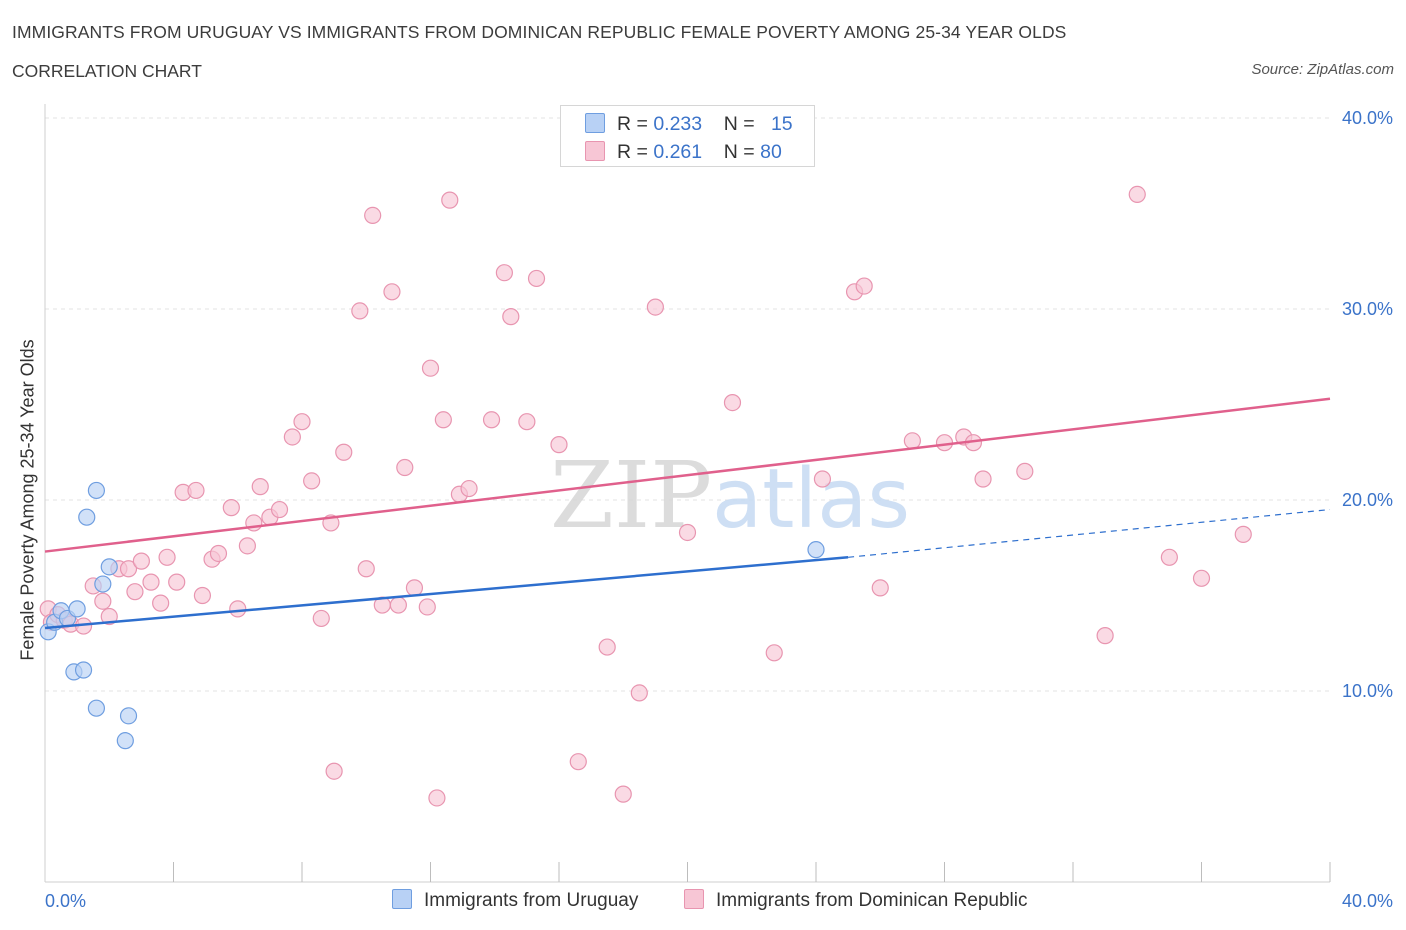  I want to click on y-tick-label: 10.0%, so click(1367, 691).